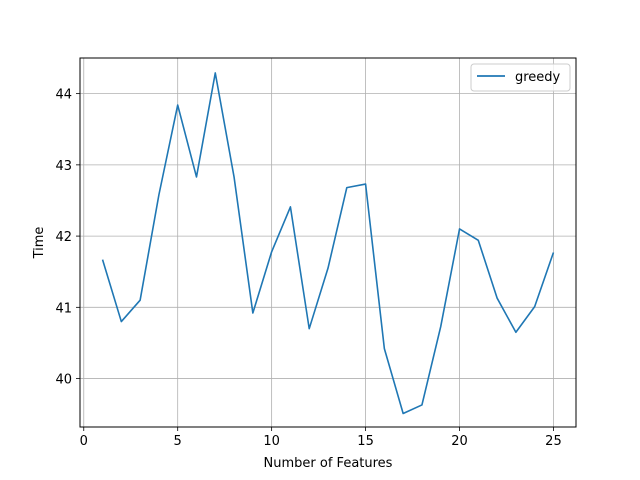 This screenshot has width=640, height=480. Describe the element at coordinates (63, 237) in the screenshot. I see `y-tick-label: 42` at that location.